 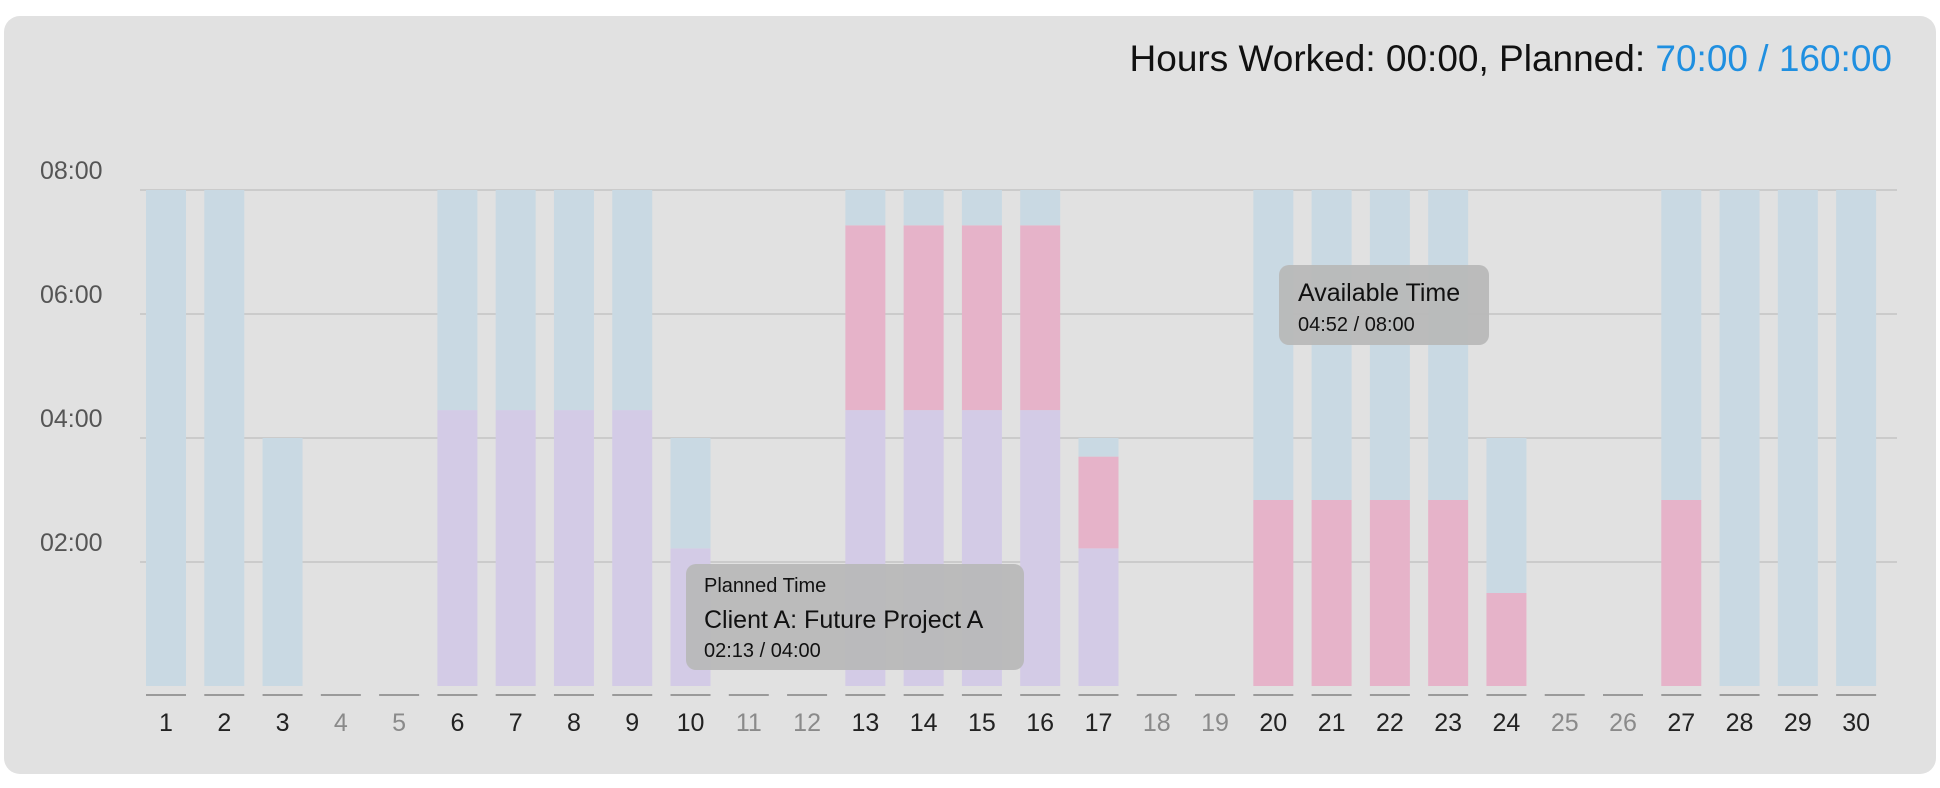 What do you see at coordinates (341, 723) in the screenshot?
I see `x-tick-label: 4` at bounding box center [341, 723].